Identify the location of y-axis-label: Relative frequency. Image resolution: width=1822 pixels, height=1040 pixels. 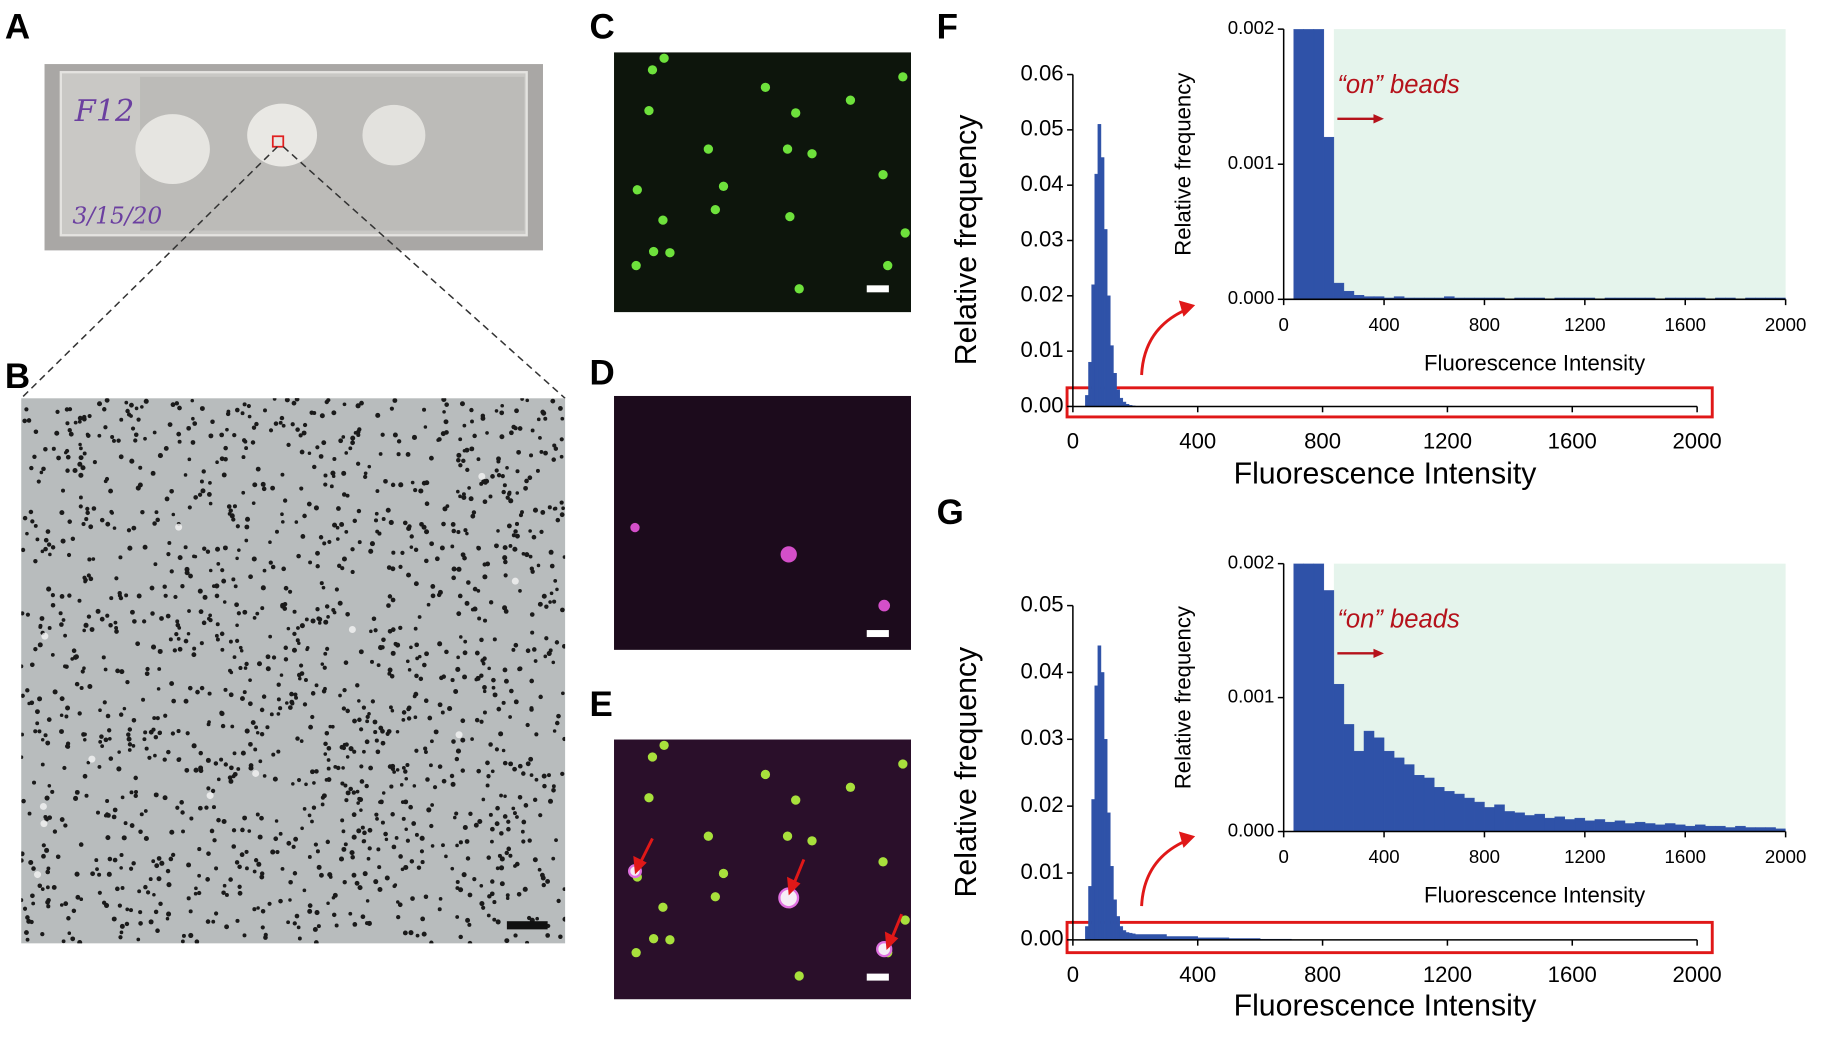
(966, 240).